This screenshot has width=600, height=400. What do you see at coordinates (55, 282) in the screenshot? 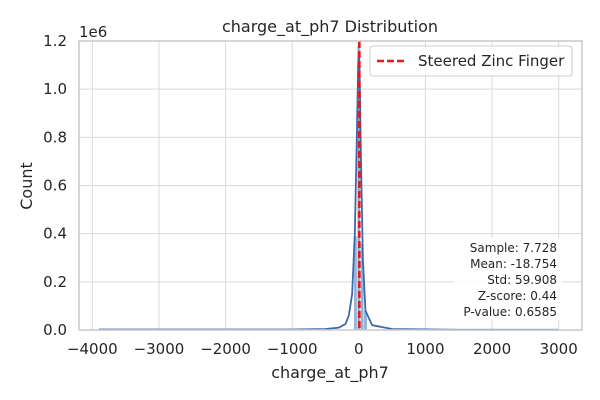
I see `y-tick-label: 0.2` at bounding box center [55, 282].